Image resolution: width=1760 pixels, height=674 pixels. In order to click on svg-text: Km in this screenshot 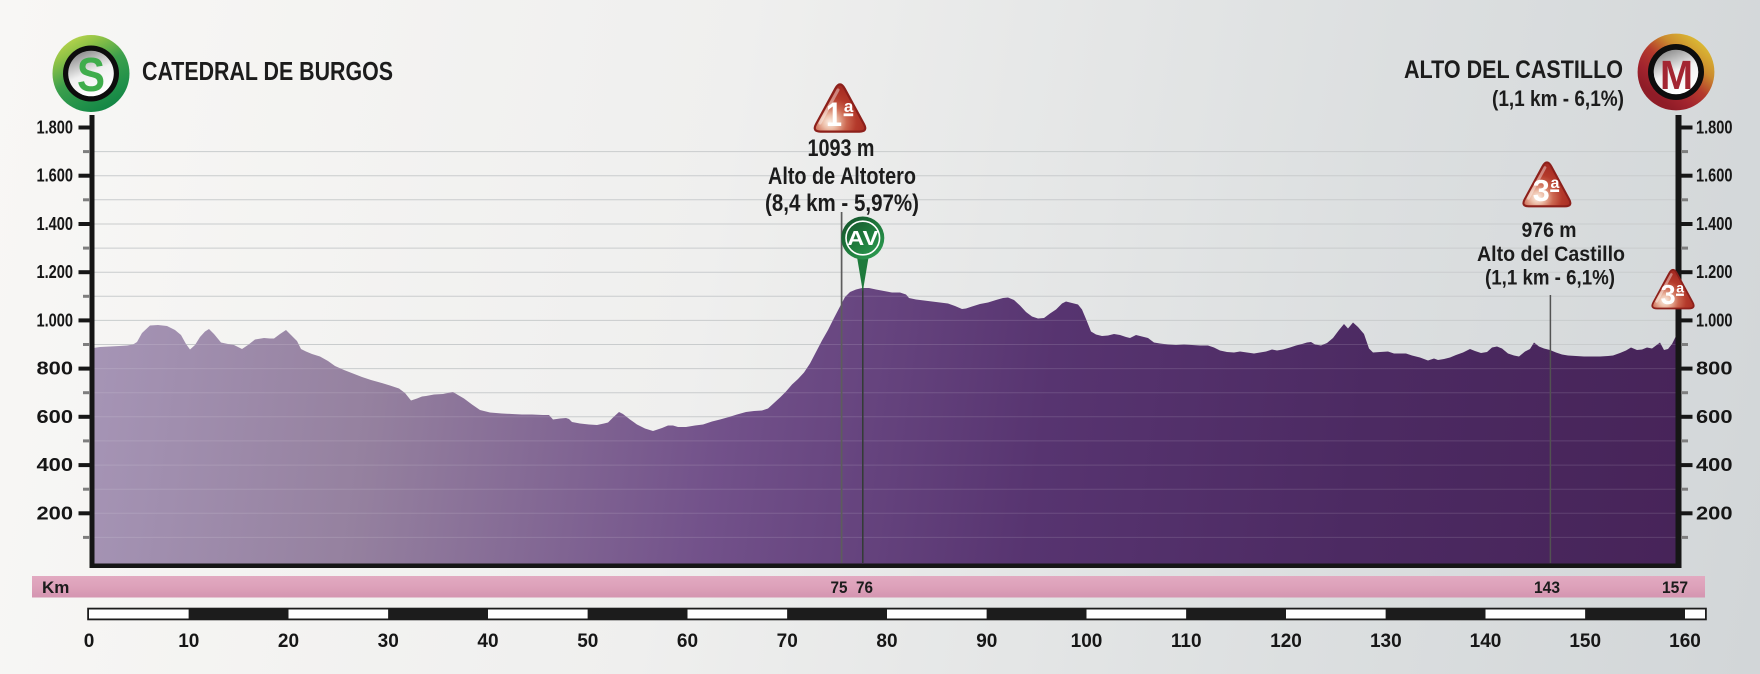, I will do `click(55, 587)`.